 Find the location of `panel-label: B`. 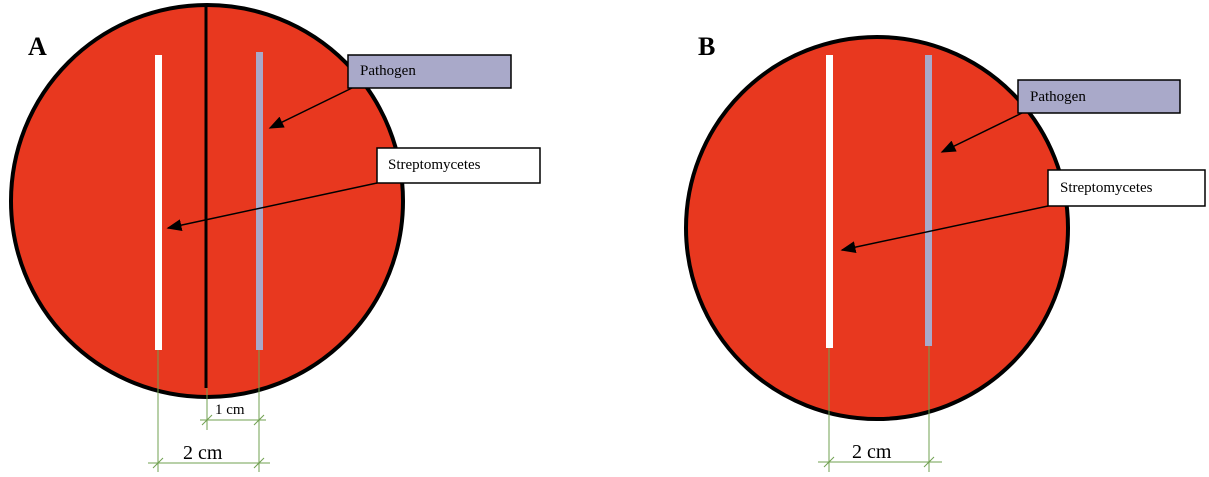

panel-label: B is located at coordinates (706, 46).